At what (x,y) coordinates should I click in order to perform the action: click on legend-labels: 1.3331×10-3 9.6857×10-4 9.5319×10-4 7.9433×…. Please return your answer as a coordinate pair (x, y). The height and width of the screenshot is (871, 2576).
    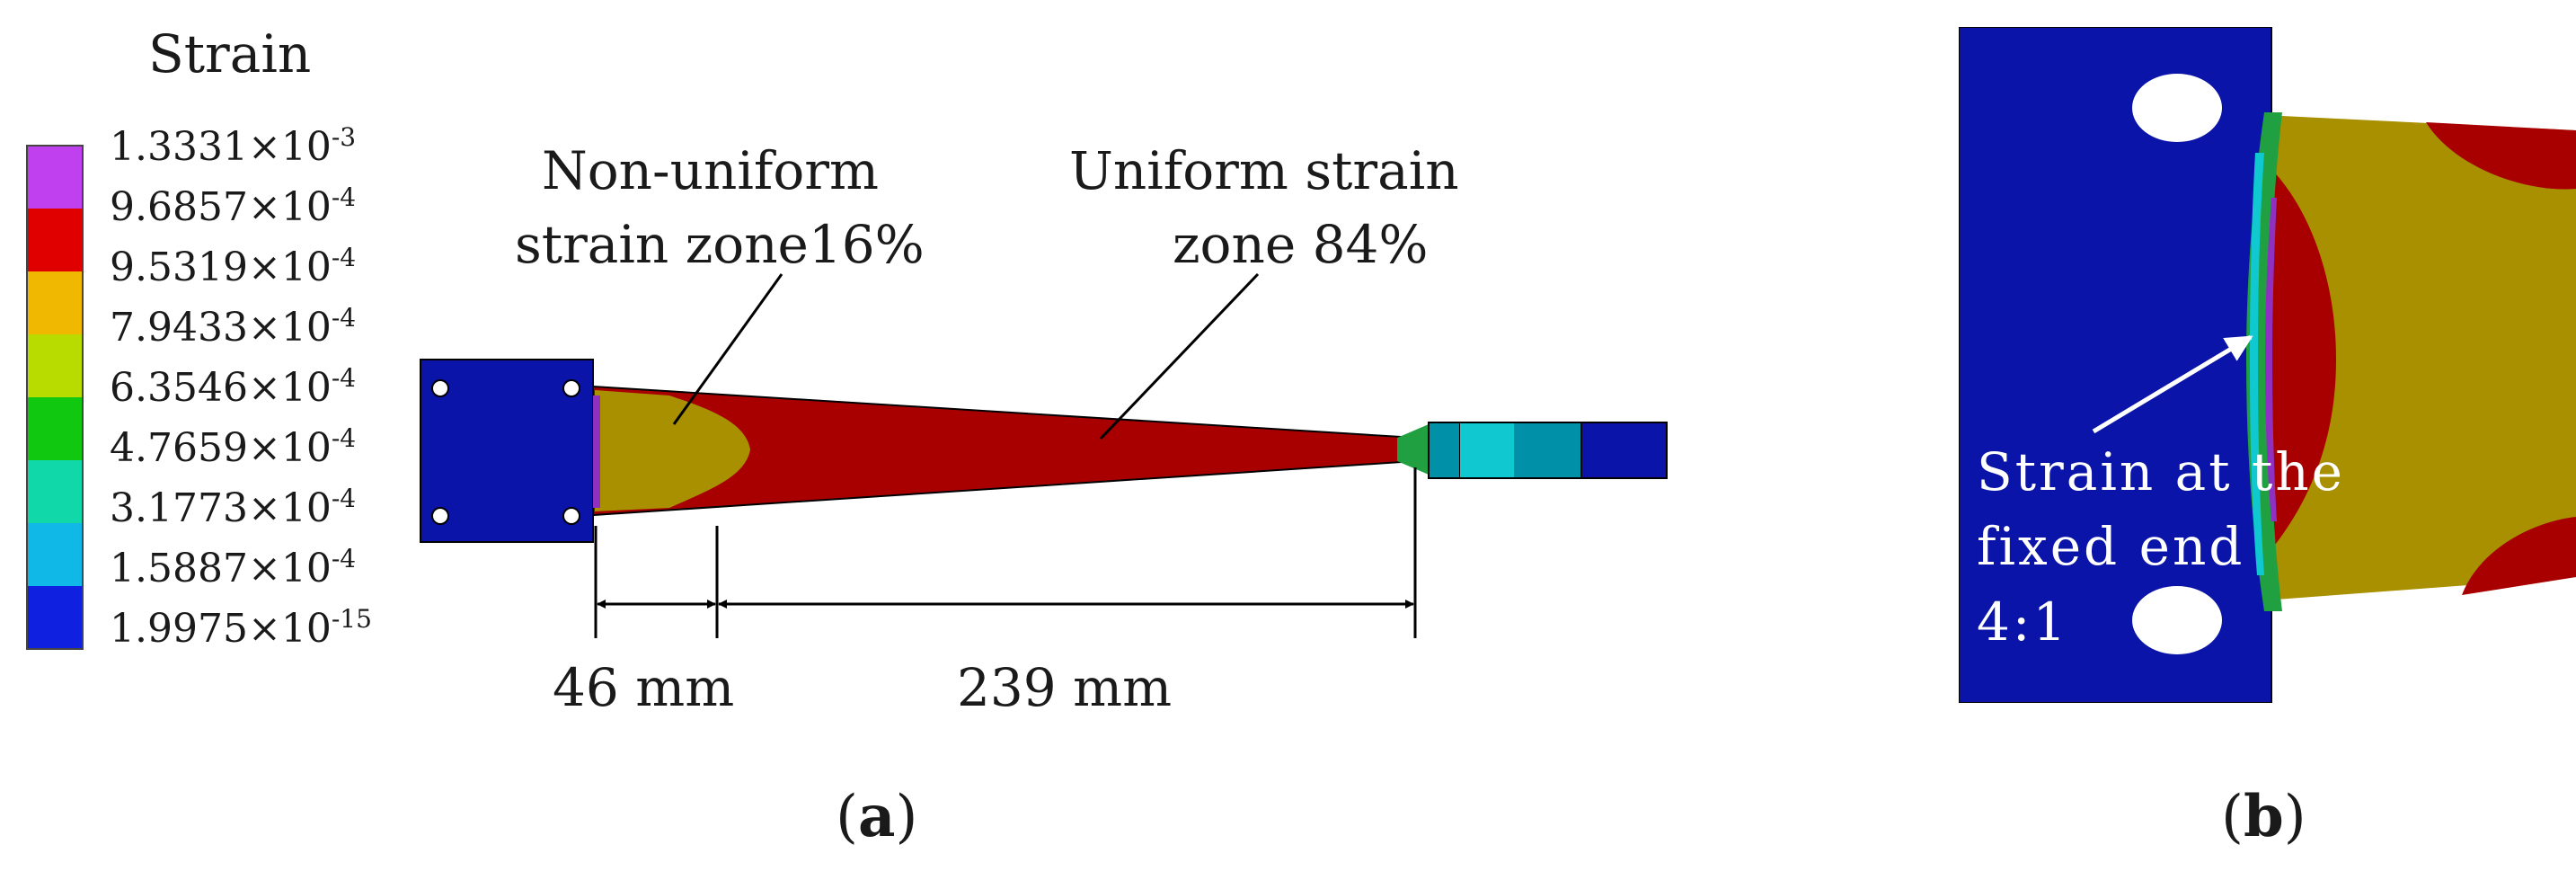
    Looking at the image, I should click on (241, 387).